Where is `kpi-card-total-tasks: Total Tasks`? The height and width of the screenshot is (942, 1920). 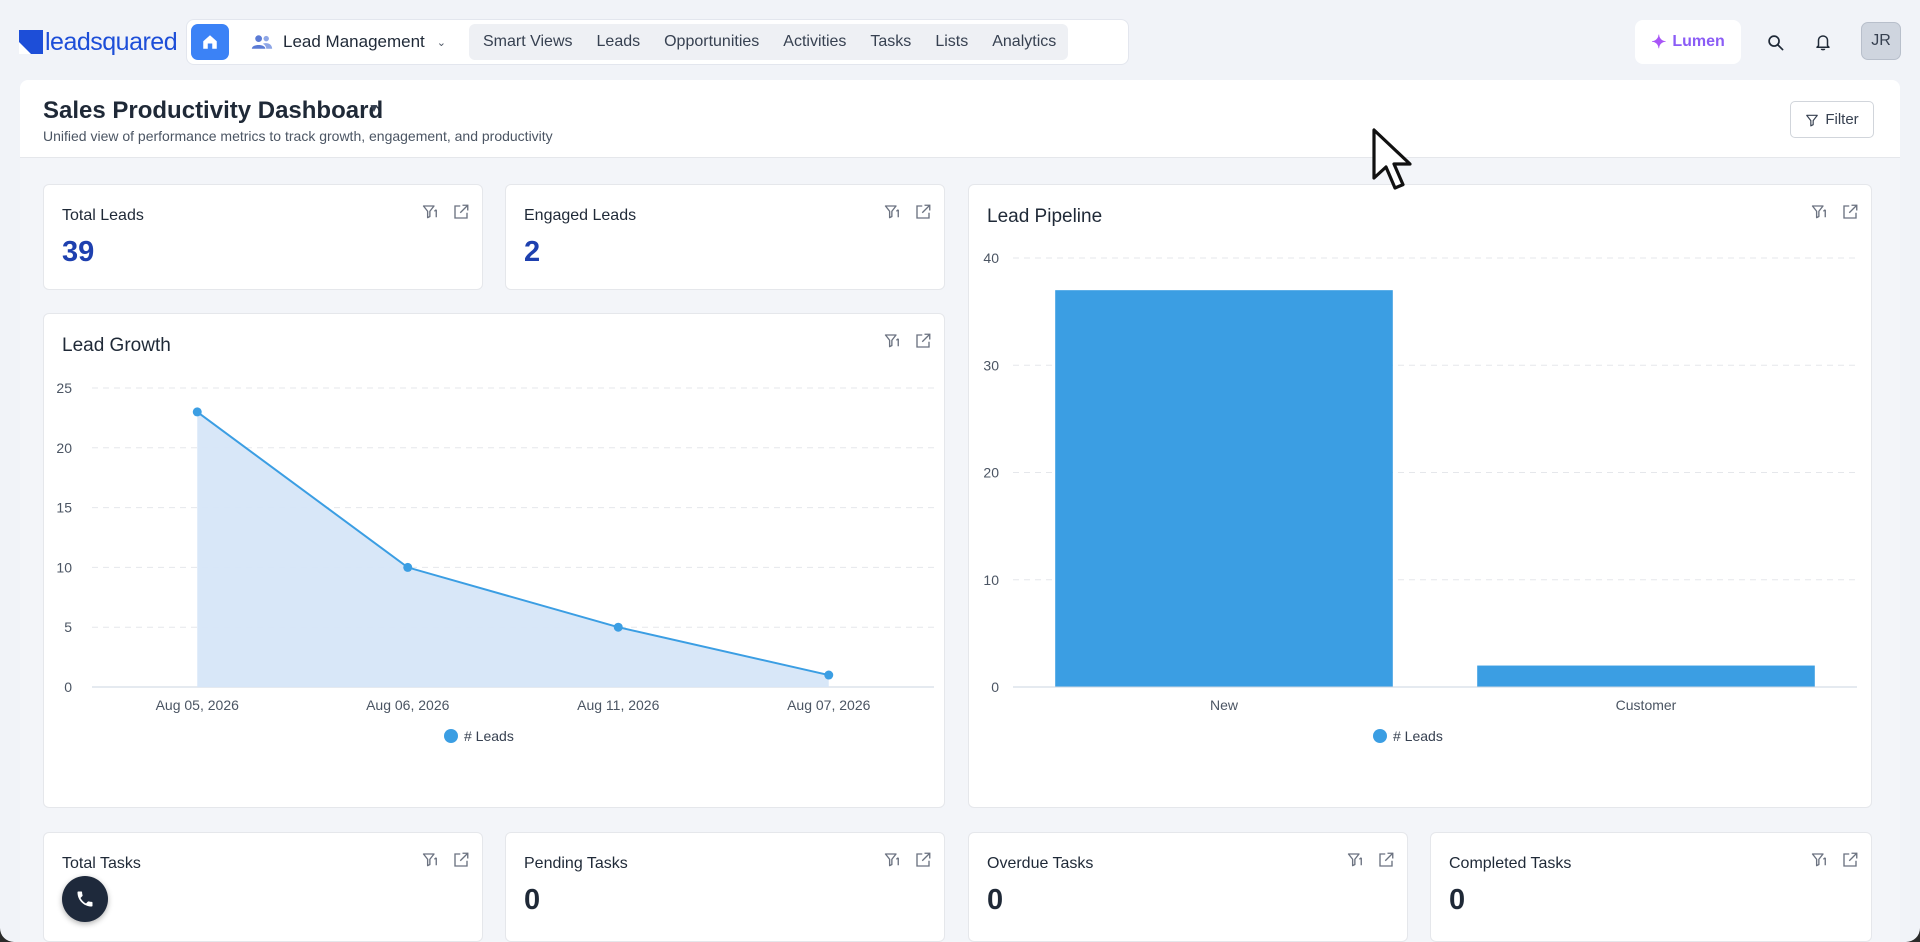 kpi-card-total-tasks: Total Tasks is located at coordinates (263, 887).